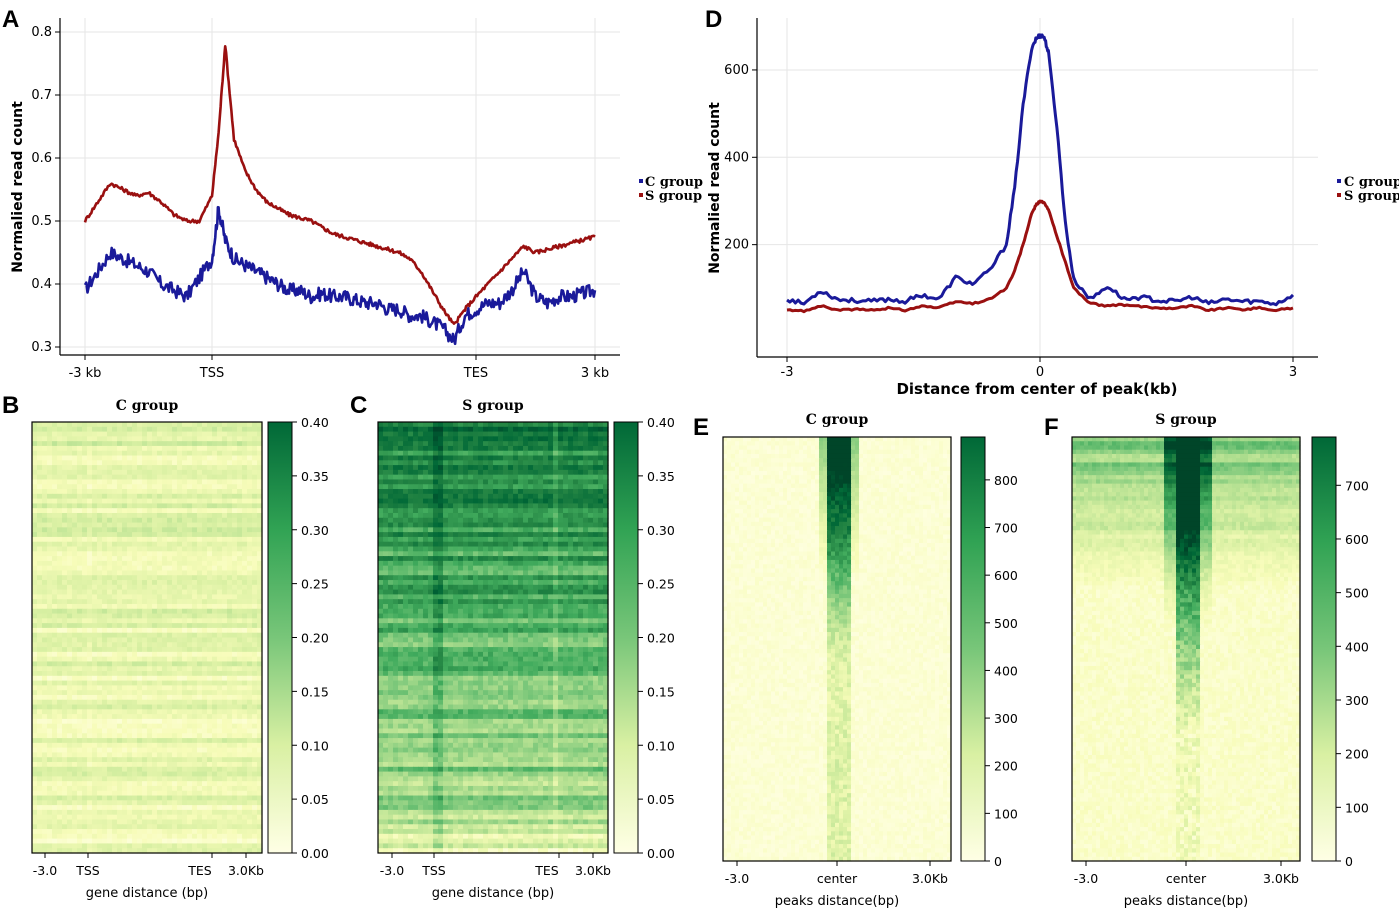 The width and height of the screenshot is (1399, 911). I want to click on panel-d-series-s-group, so click(1040, 256).